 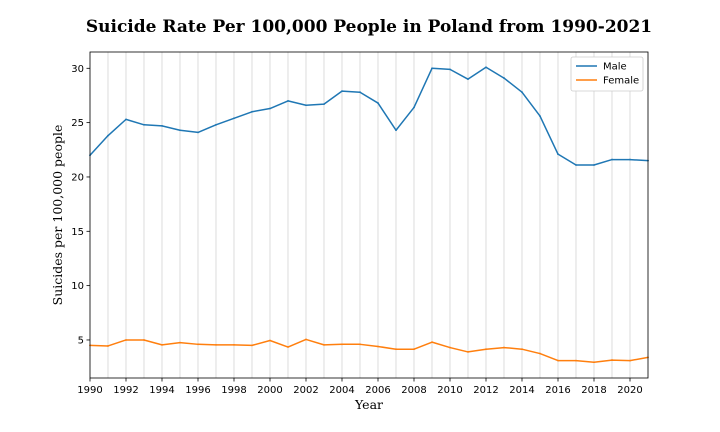 I want to click on y-tick-label-15: 15, so click(x=77, y=232).